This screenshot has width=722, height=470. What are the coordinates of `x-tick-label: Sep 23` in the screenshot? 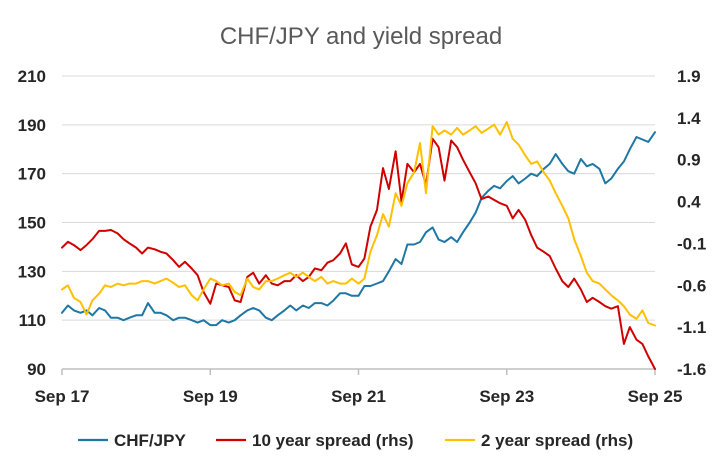 It's located at (506, 396).